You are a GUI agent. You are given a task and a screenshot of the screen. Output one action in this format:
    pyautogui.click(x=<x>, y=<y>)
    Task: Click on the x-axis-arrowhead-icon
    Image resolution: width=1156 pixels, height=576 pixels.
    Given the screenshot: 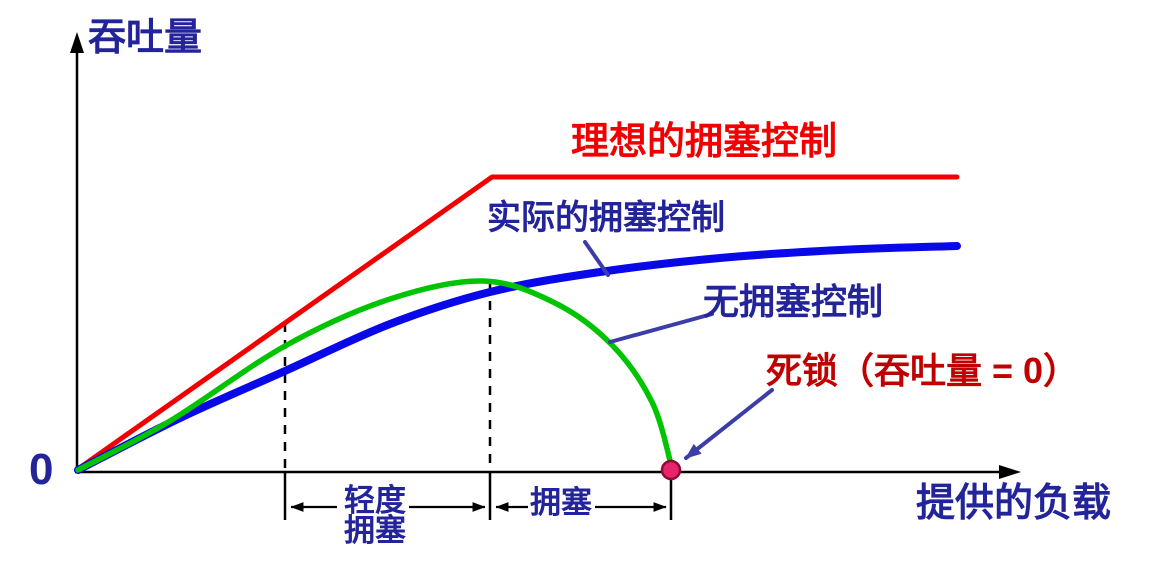 What is the action you would take?
    pyautogui.click(x=1010, y=472)
    